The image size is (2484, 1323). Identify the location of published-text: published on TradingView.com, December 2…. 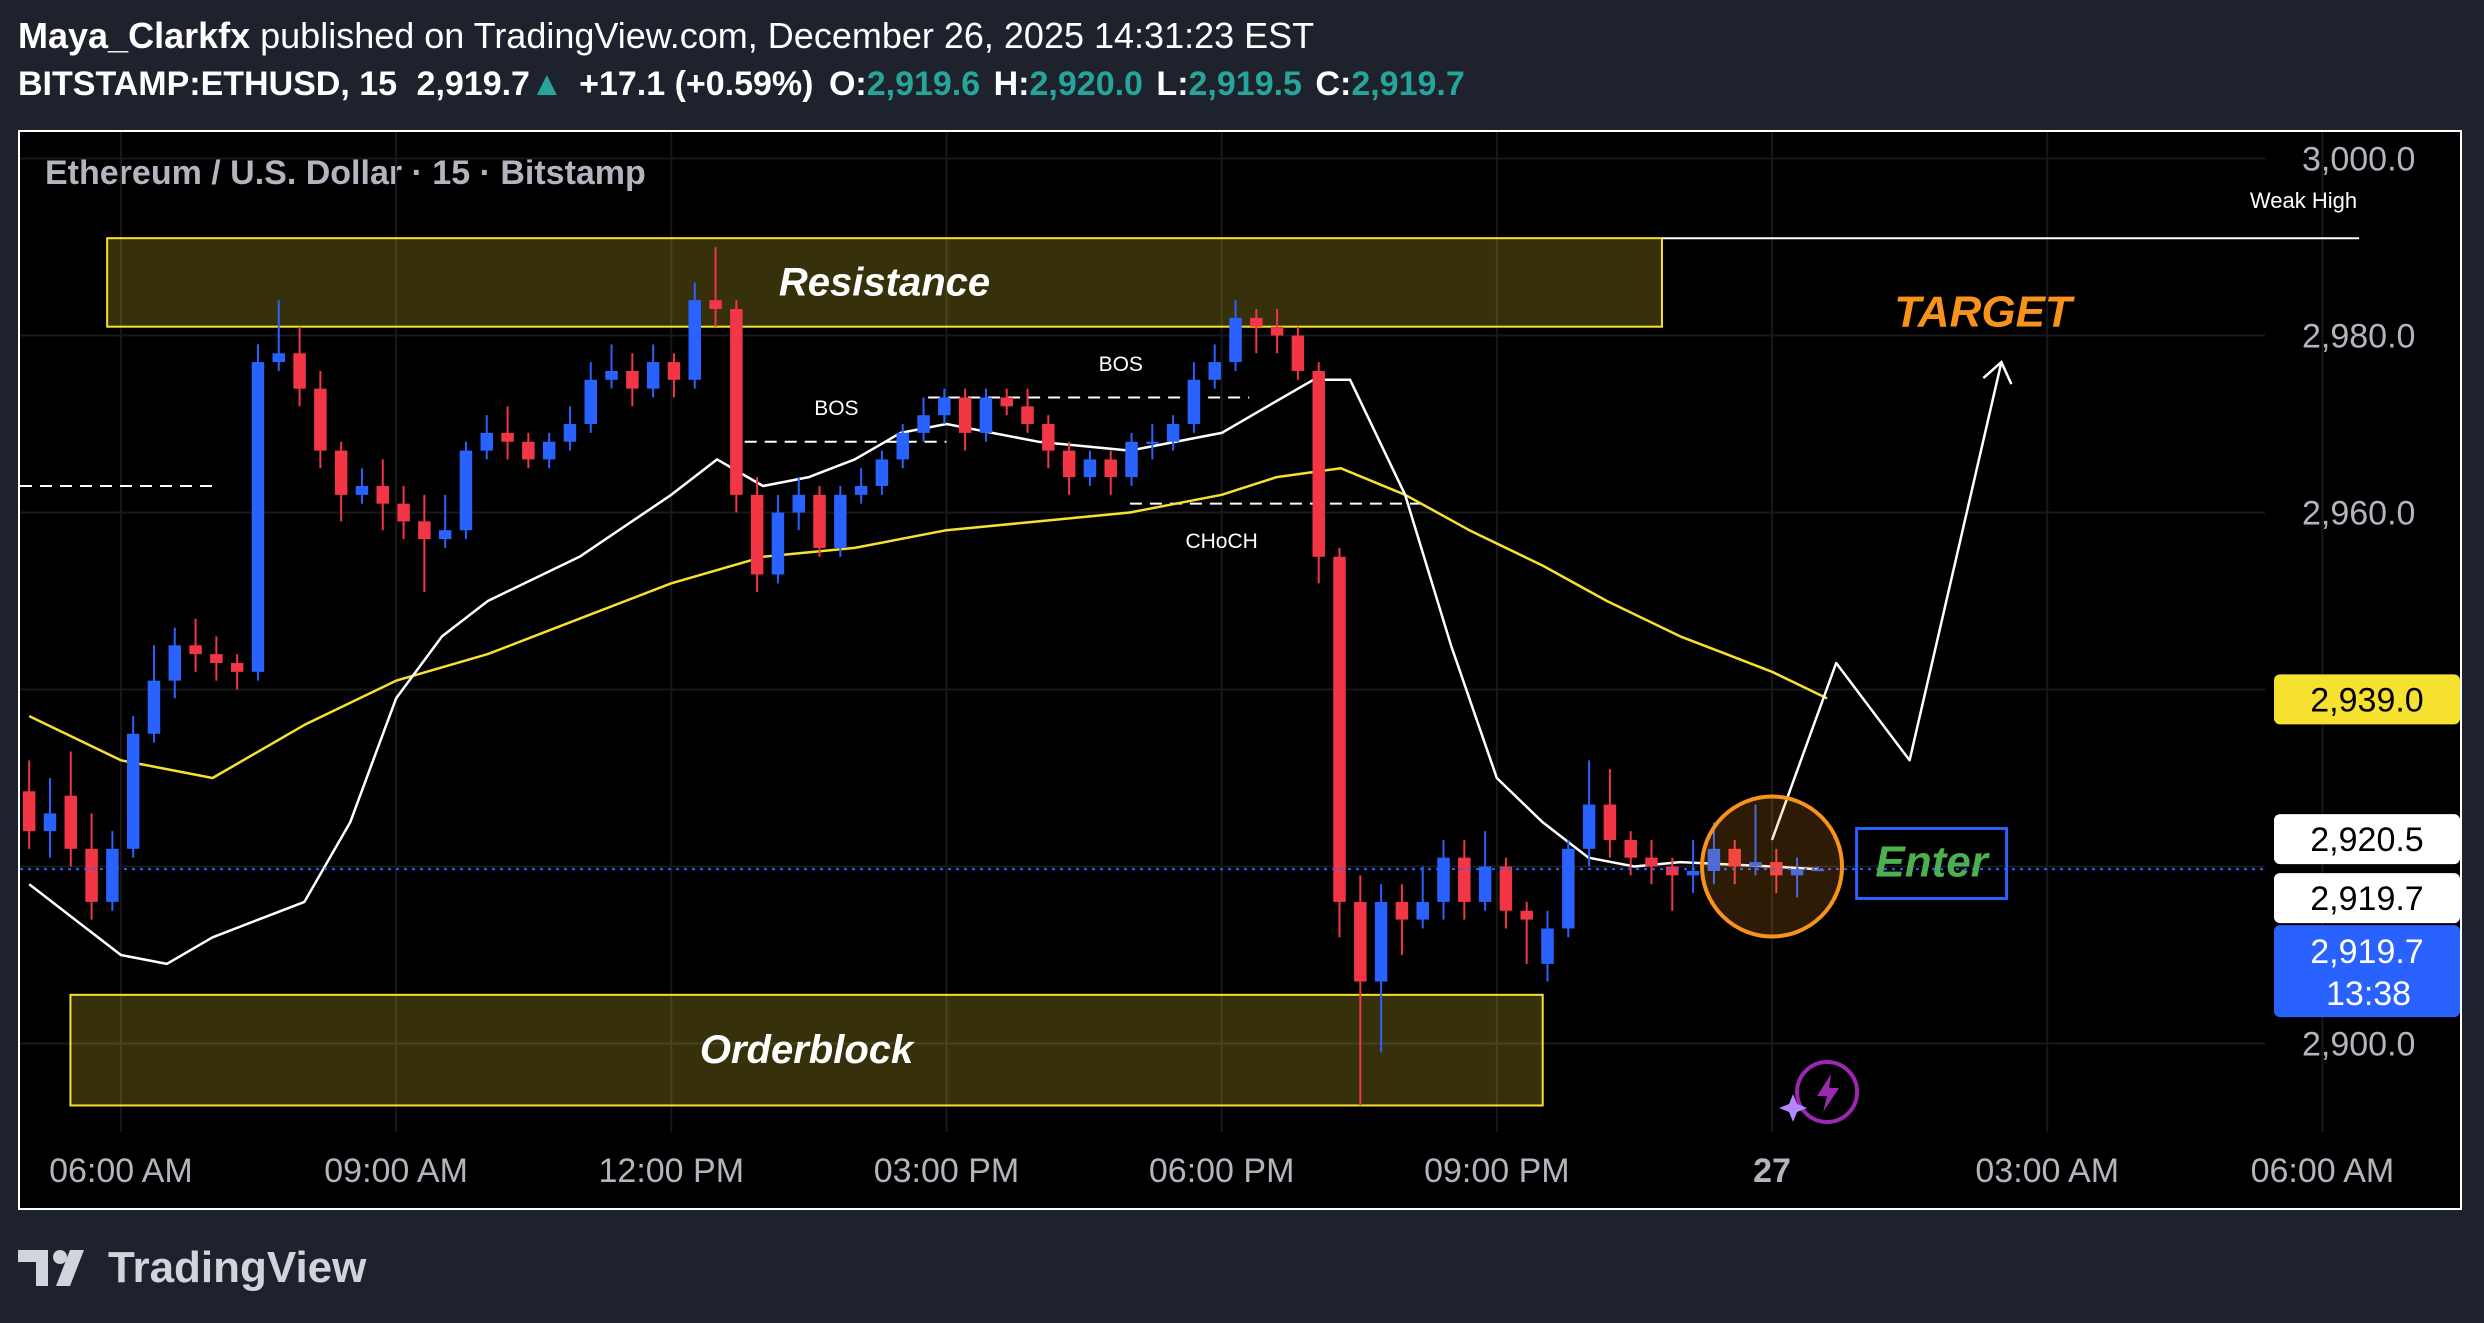
(782, 35).